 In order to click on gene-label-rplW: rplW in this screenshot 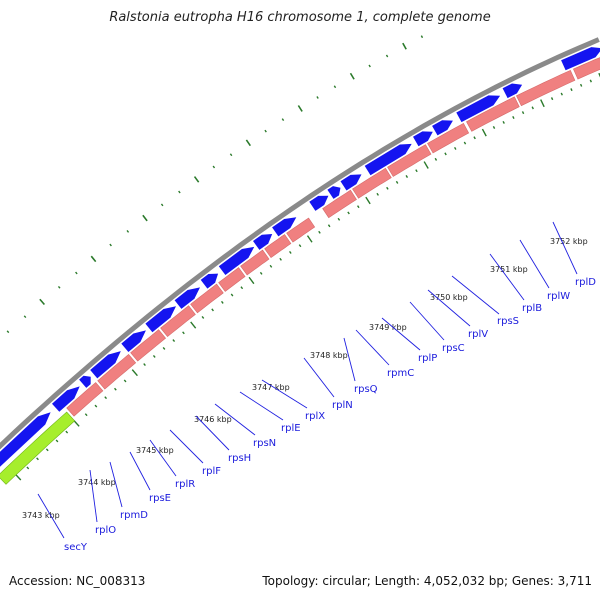, I will do `click(558, 296)`.